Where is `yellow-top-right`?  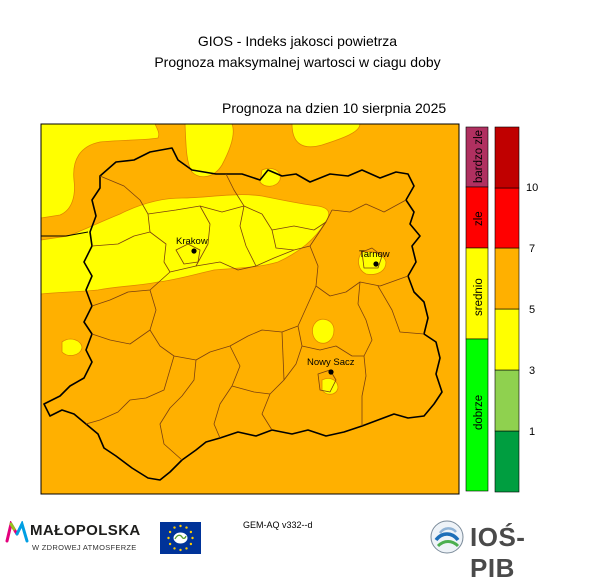 yellow-top-right is located at coordinates (326, 135).